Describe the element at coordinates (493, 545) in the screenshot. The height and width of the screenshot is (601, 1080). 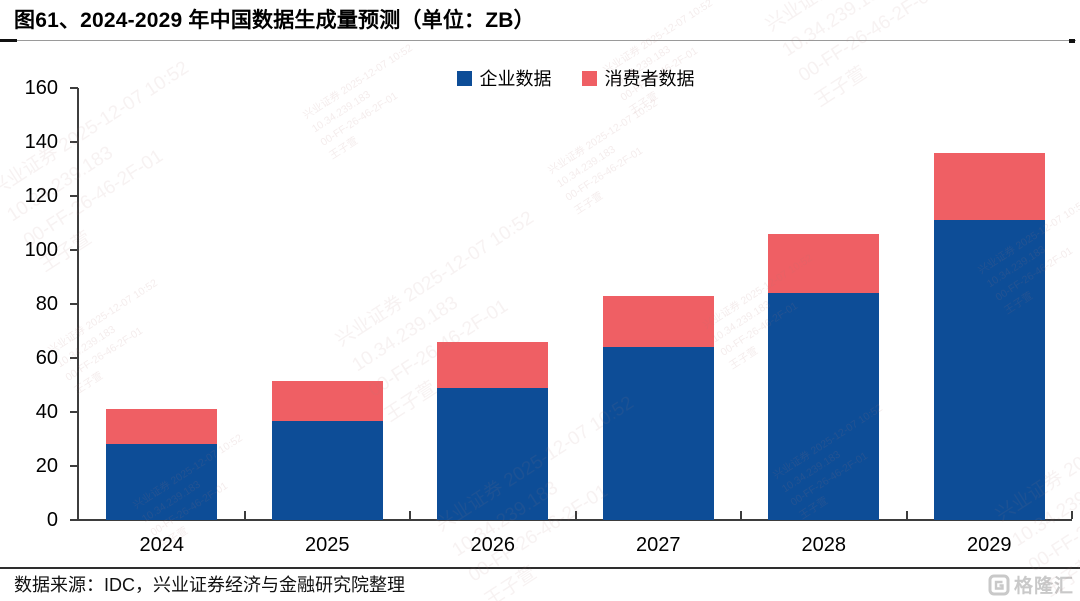
I see `x-axis-label-2026: 2026` at that location.